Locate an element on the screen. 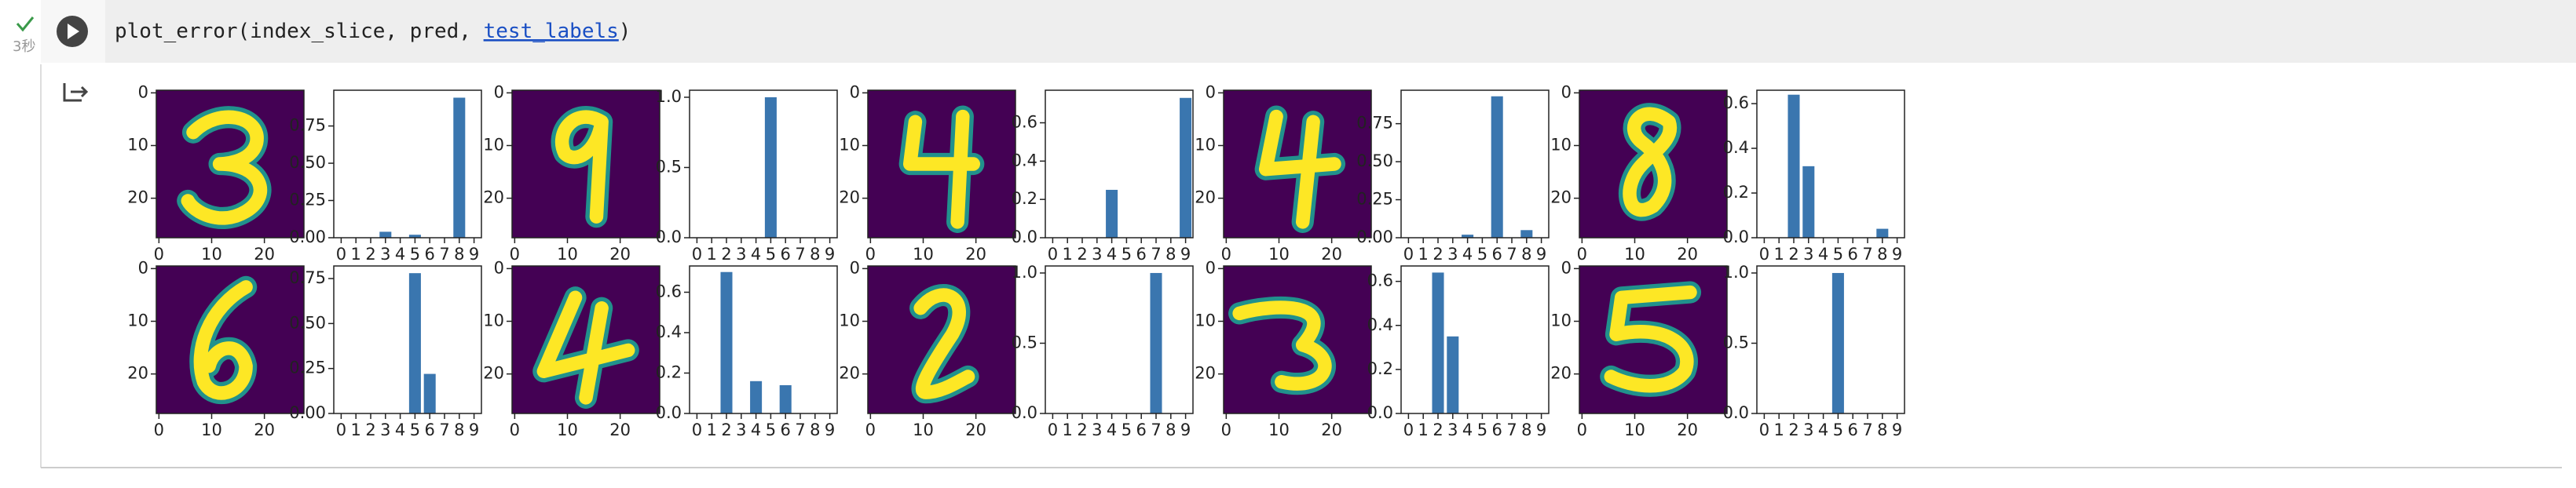 Image resolution: width=2576 pixels, height=488 pixels. x-tick-label: 1 is located at coordinates (712, 254).